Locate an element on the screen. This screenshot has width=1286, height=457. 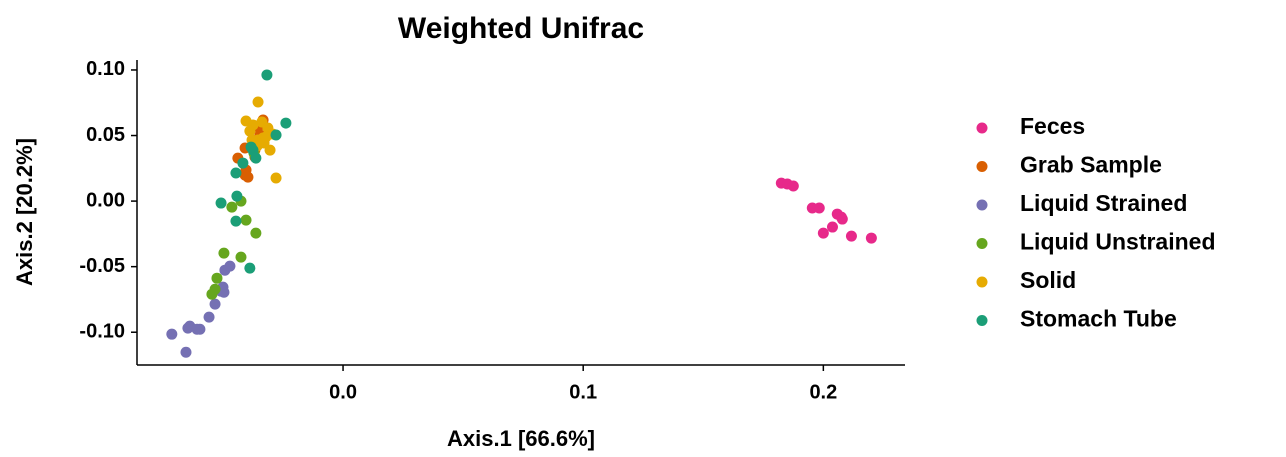
y-tick-label: -0.10 is located at coordinates (102, 331).